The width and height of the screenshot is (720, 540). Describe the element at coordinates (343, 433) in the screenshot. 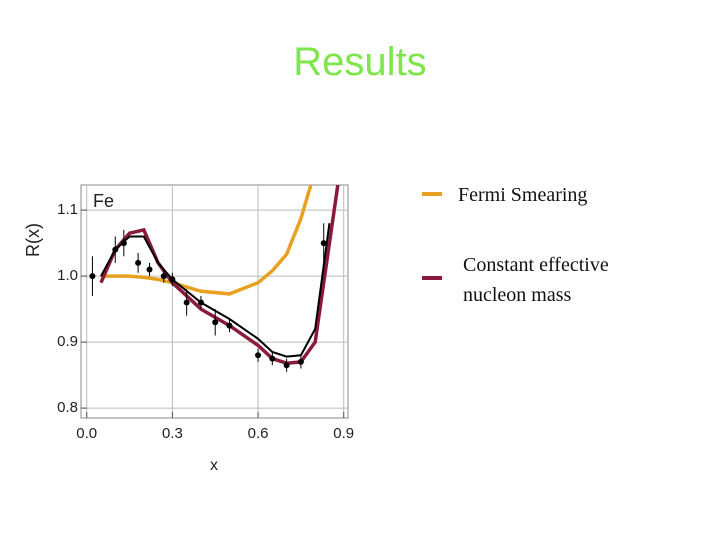

I see `x-tick-label: 0.9` at that location.